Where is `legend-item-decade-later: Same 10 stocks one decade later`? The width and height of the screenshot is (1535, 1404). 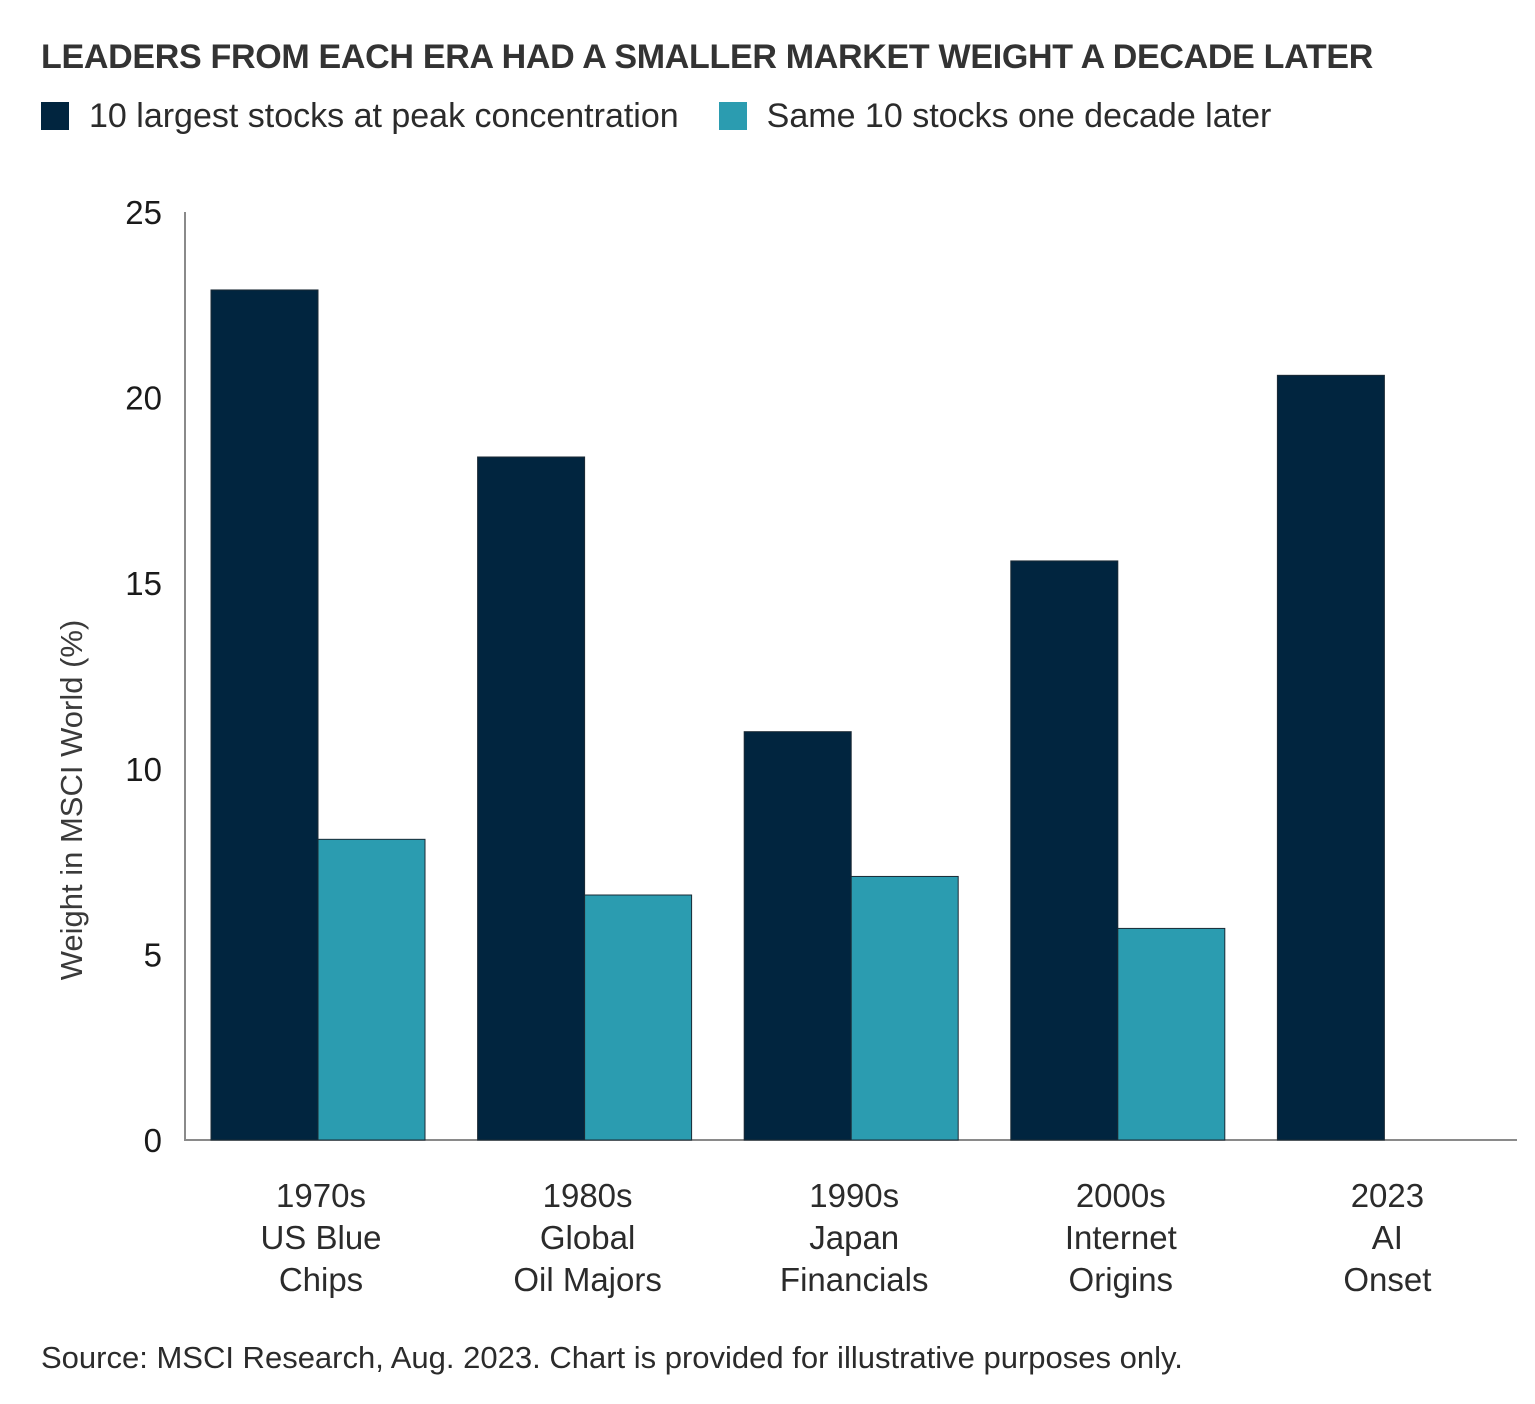 legend-item-decade-later: Same 10 stocks one decade later is located at coordinates (995, 116).